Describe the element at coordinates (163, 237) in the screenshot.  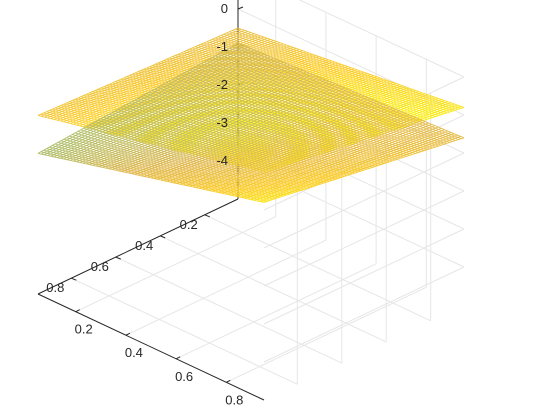
I see `y-tick` at that location.